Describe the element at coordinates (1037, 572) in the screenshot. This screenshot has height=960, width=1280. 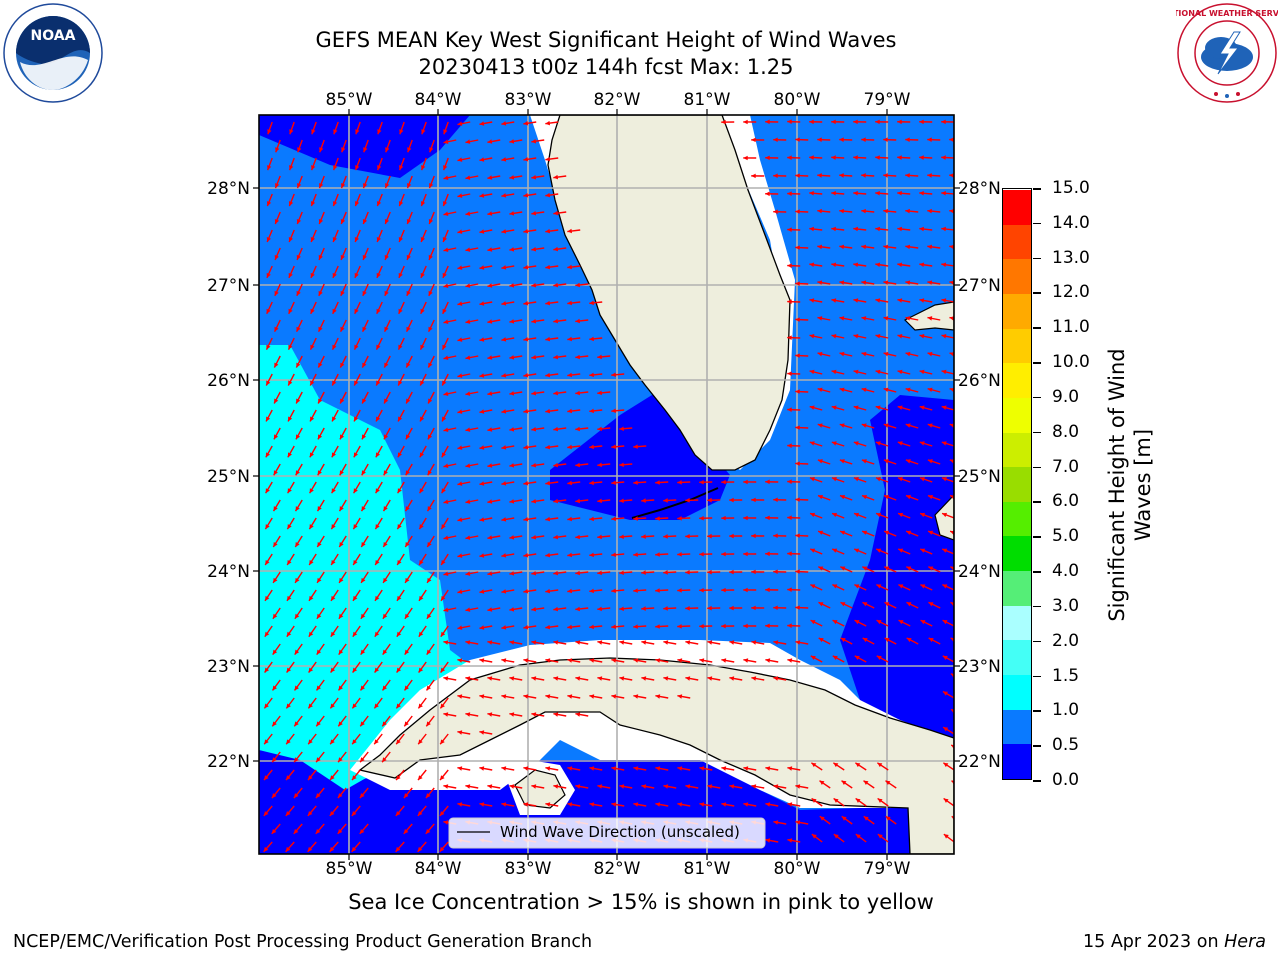
I see `colorbar-tick` at that location.